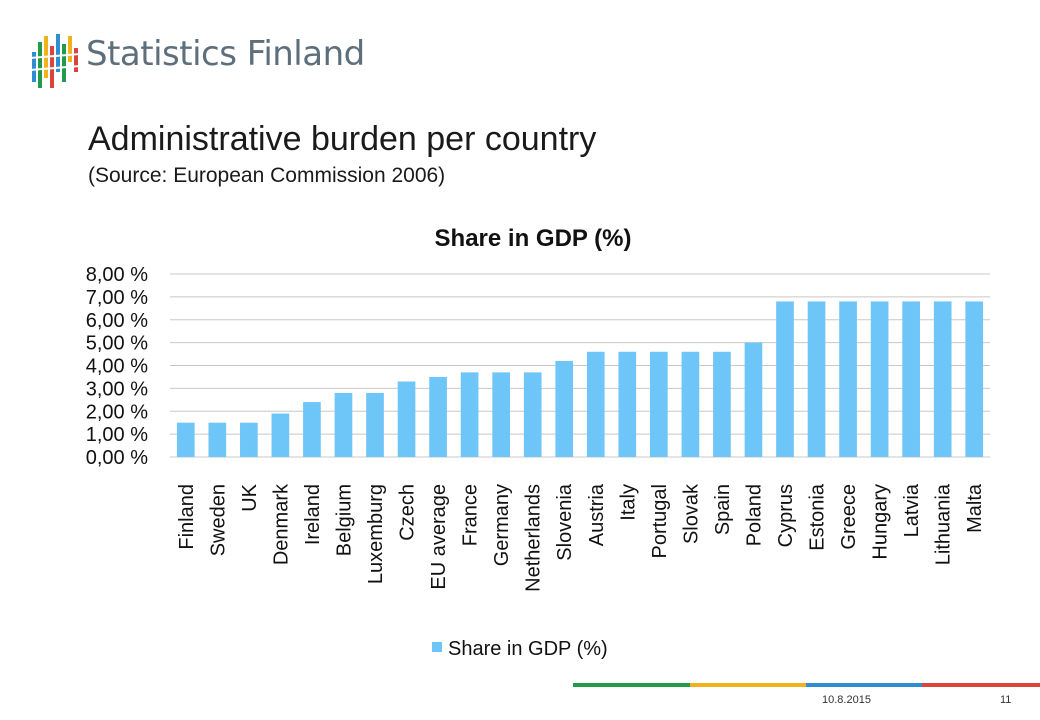 Image resolution: width=1040 pixels, height=720 pixels. I want to click on x-tick-label: Lithuania, so click(944, 524).